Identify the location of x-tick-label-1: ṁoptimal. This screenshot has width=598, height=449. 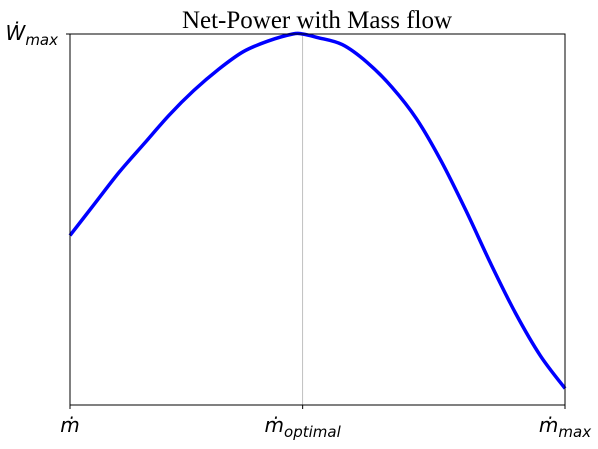
(303, 427).